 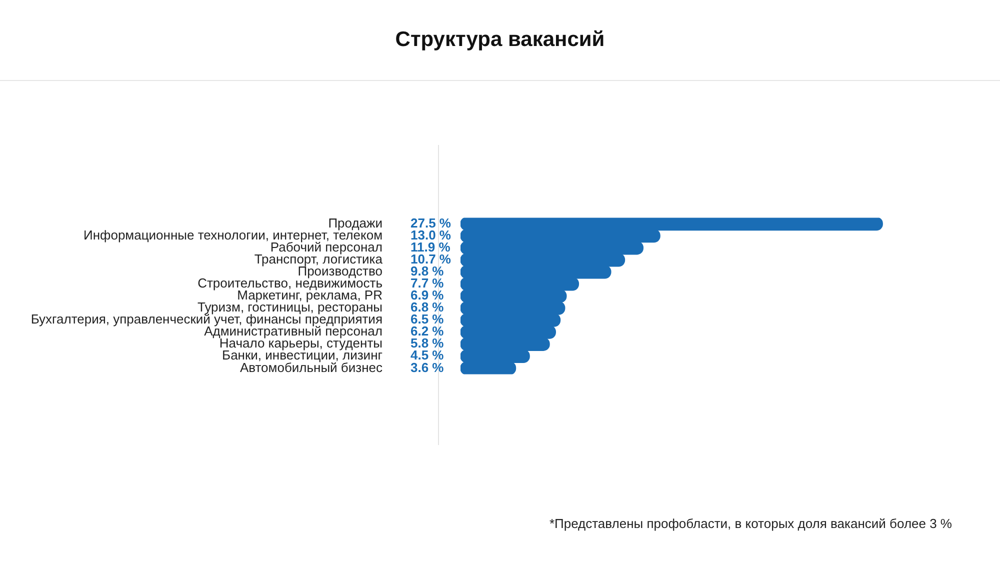 What do you see at coordinates (750, 523) in the screenshot?
I see `text: *Представлены профобласти, в которых доля вакансий более 3 %` at bounding box center [750, 523].